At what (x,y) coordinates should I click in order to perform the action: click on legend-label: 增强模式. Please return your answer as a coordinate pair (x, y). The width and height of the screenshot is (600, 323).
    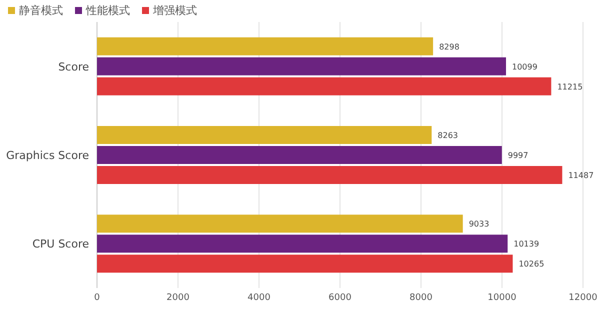
    Looking at the image, I should click on (174, 10).